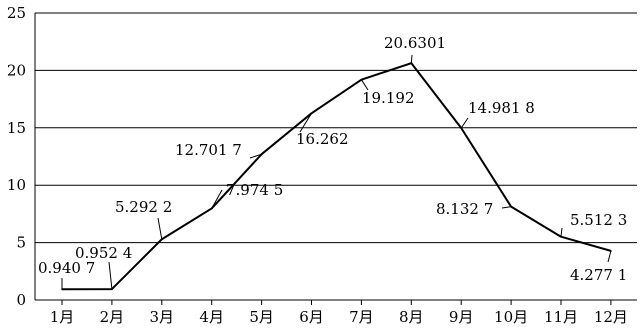 The image size is (640, 328). Describe the element at coordinates (561, 317) in the screenshot. I see `x-tick-label-11: 11月` at that location.